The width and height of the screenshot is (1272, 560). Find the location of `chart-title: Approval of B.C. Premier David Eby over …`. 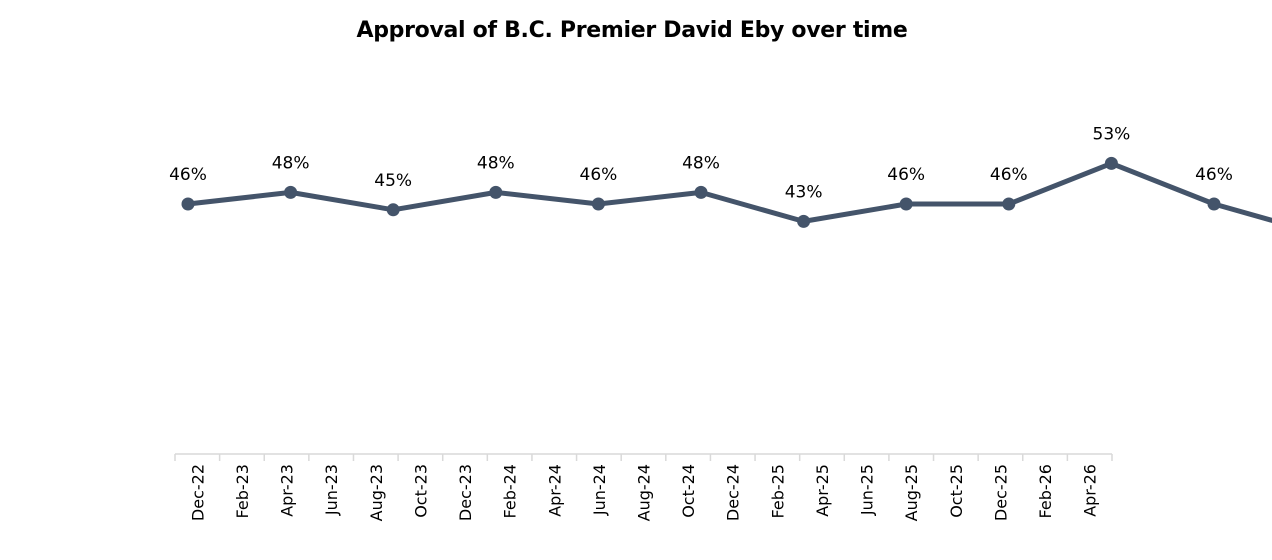

chart-title: Approval of B.C. Premier David Eby over … is located at coordinates (632, 30).